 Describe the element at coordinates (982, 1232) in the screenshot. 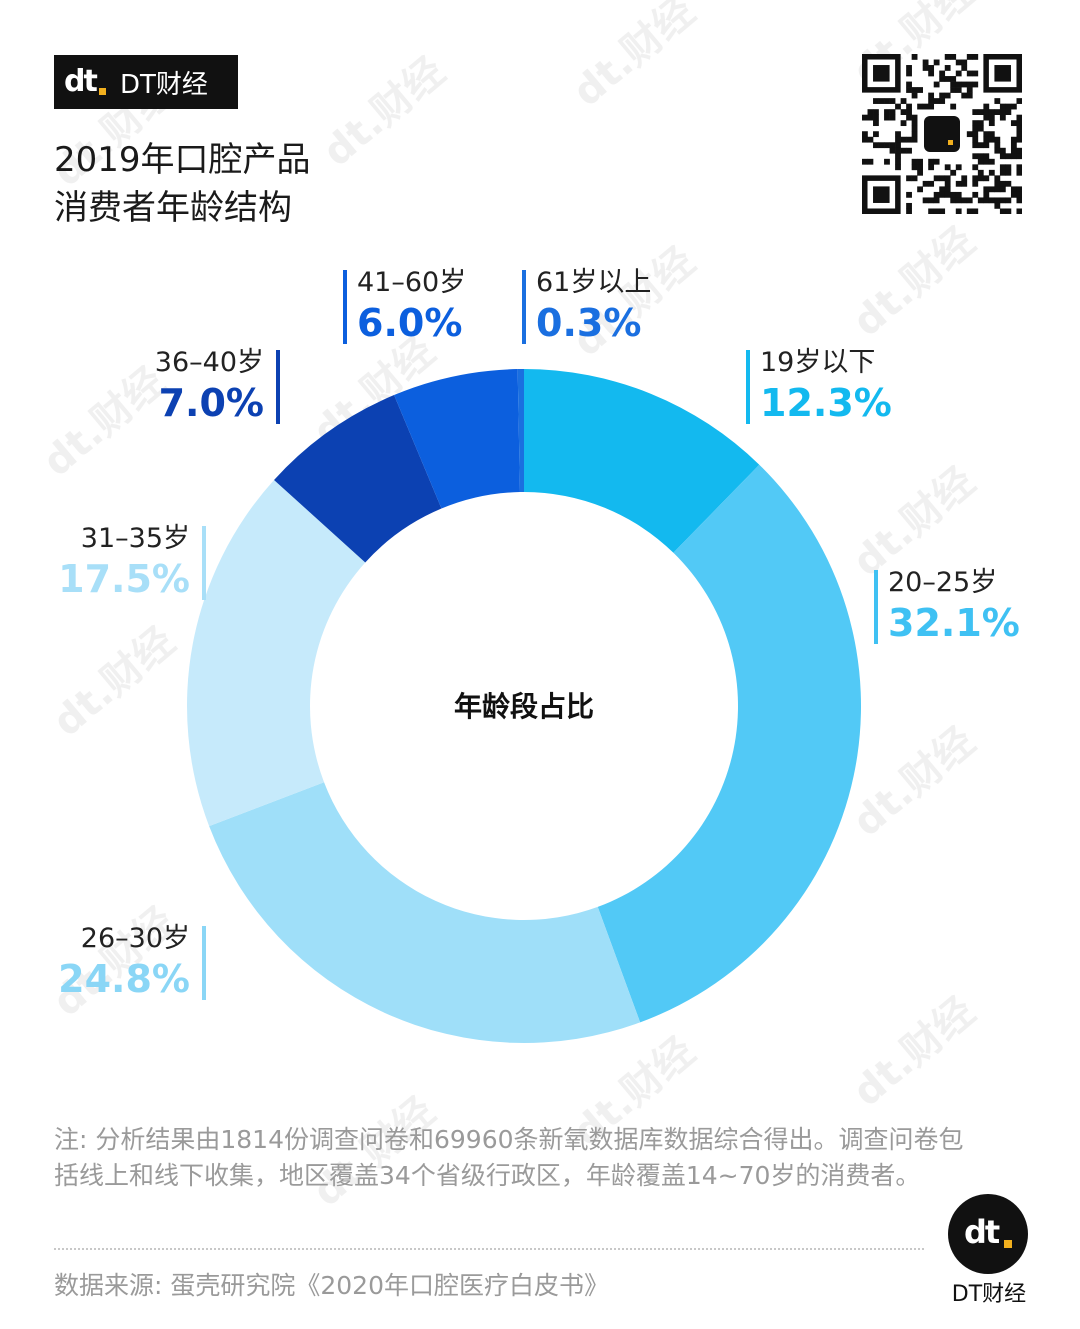

I see `badge-mark: dt` at that location.